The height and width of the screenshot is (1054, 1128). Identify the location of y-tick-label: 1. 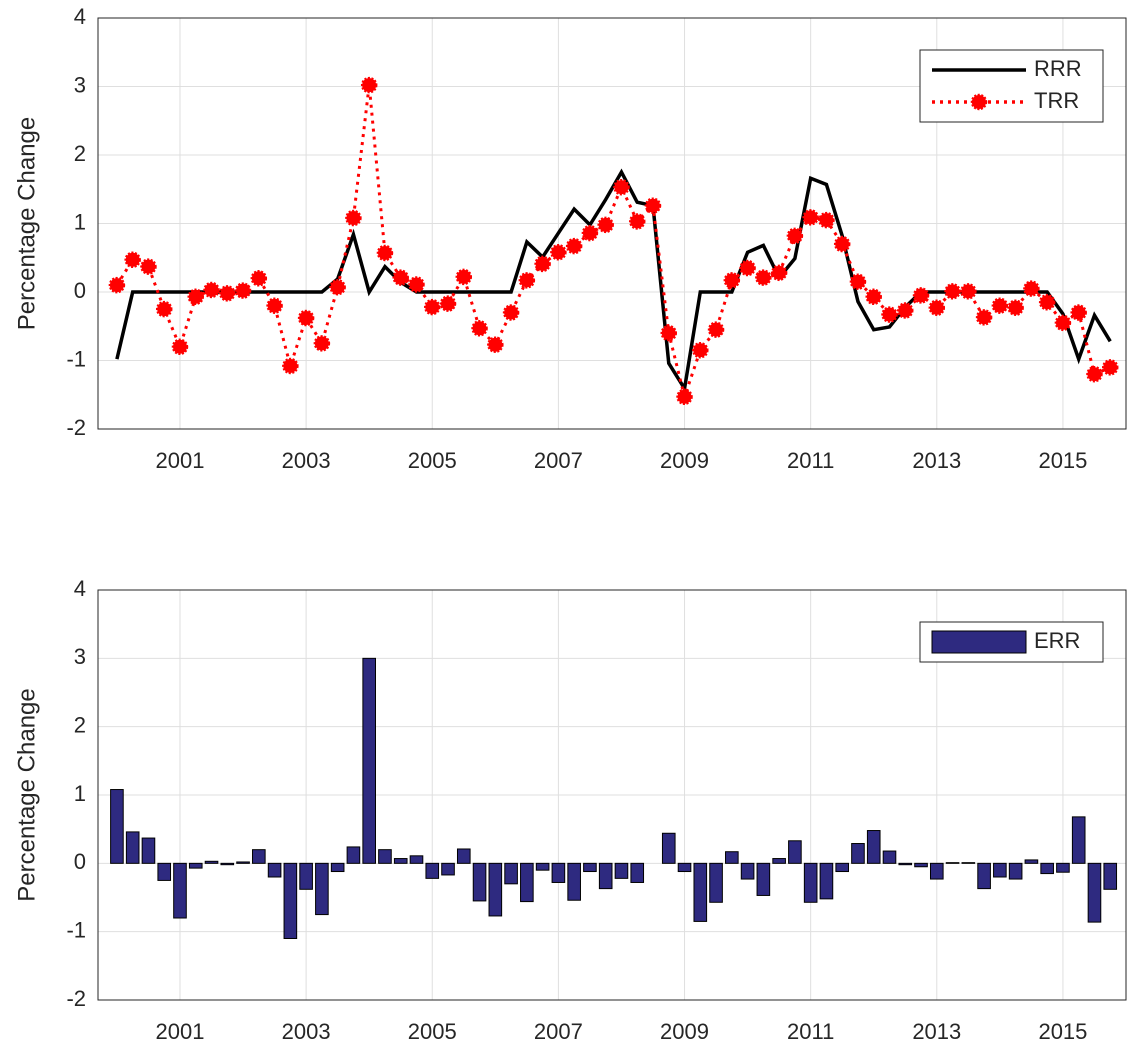
(80, 221).